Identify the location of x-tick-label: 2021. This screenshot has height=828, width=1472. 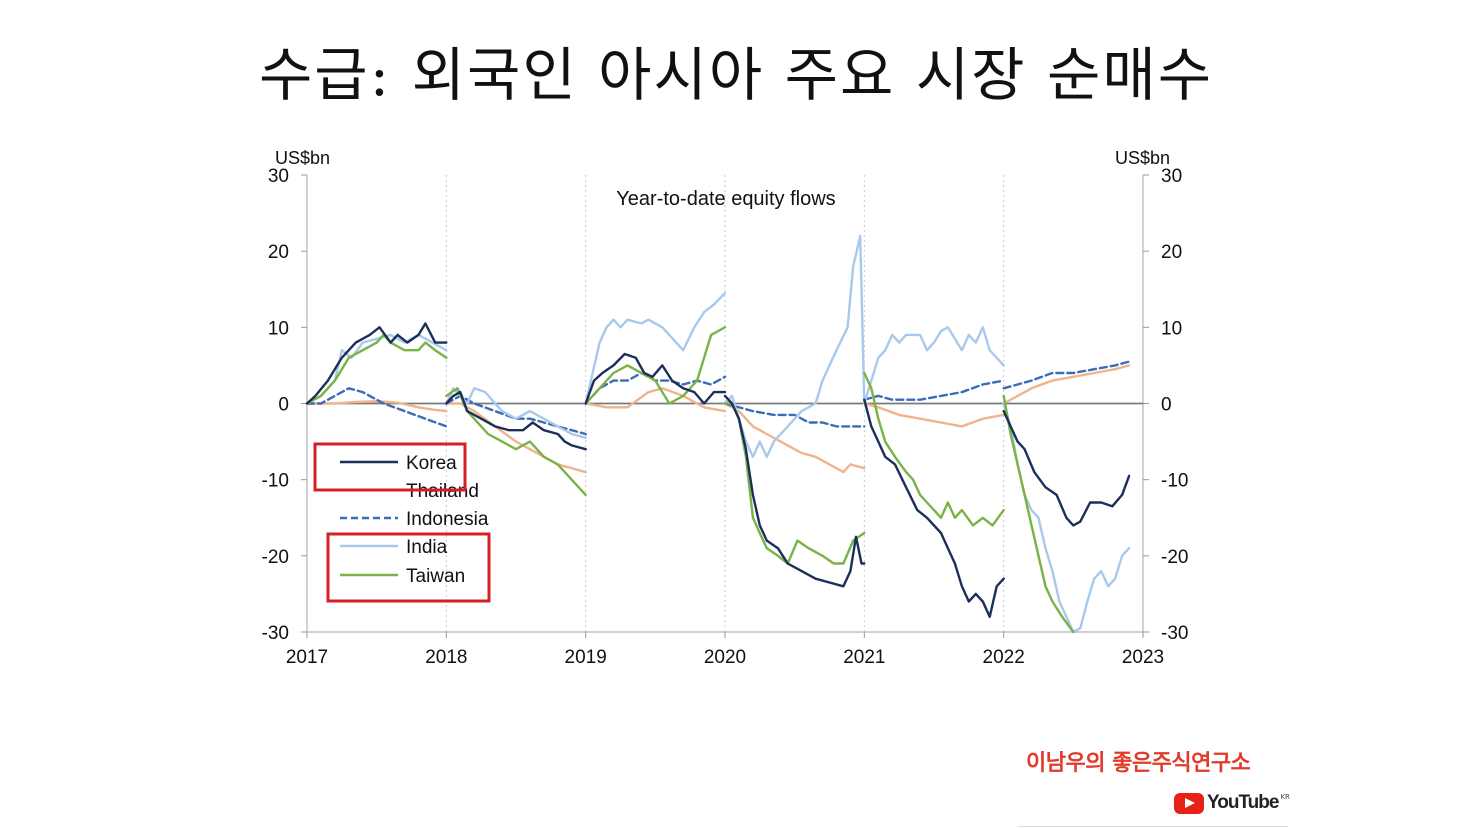
(864, 657).